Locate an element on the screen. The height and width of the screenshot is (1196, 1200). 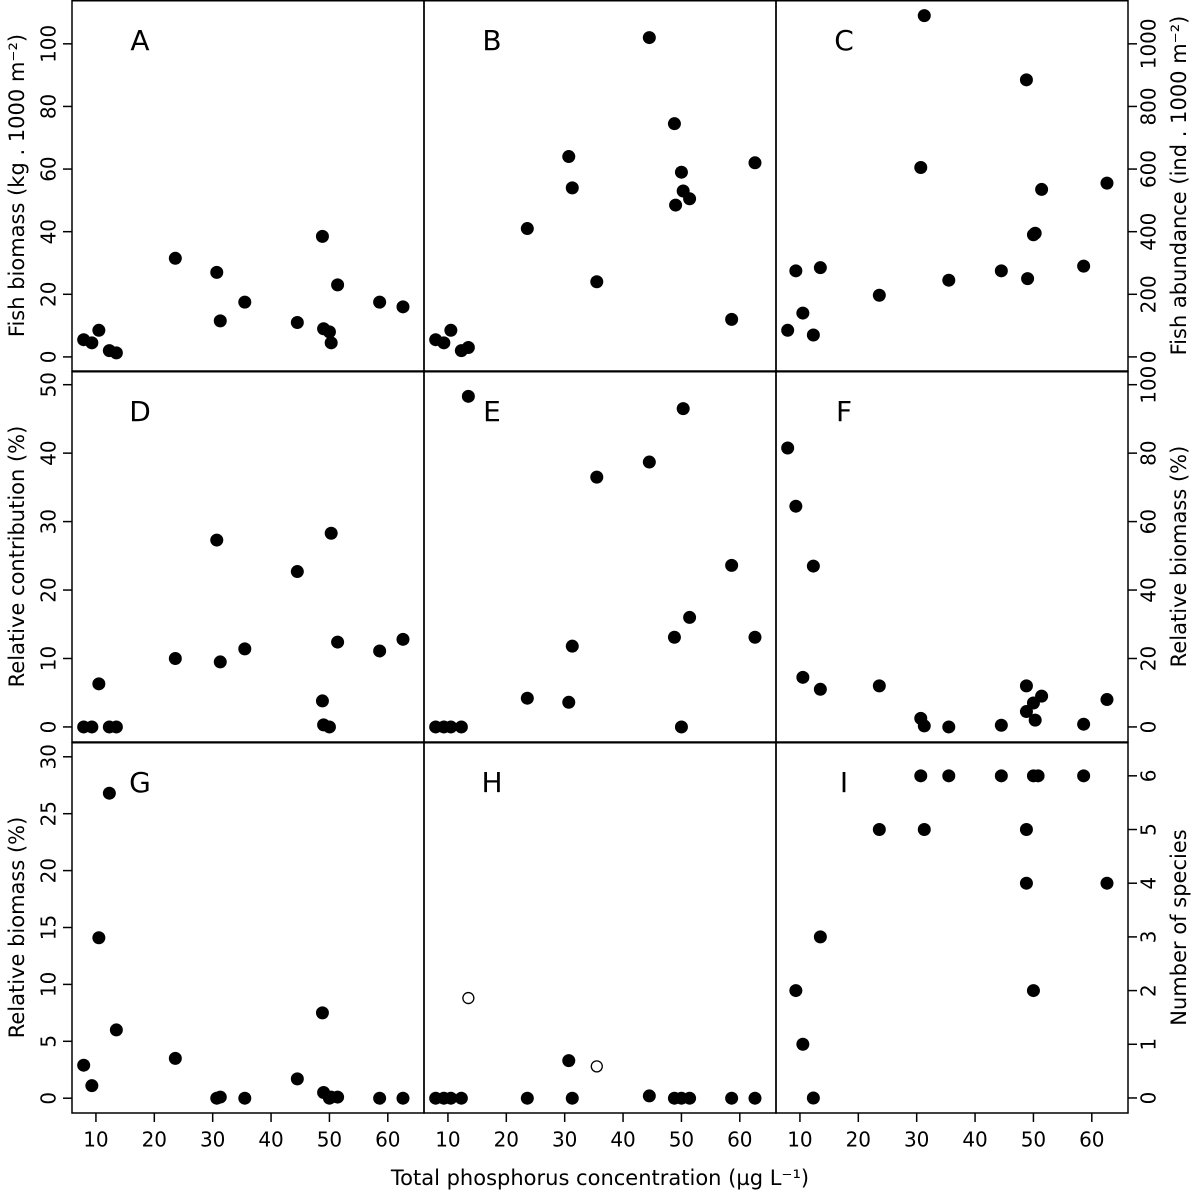
panel-label: F is located at coordinates (844, 411).